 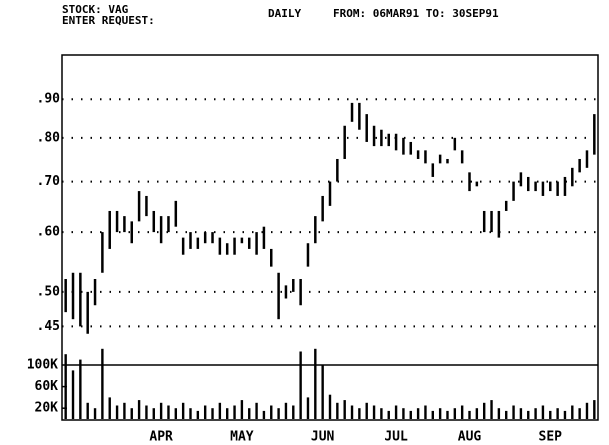 I want to click on y-tick-label: .60, so click(x=49, y=232).